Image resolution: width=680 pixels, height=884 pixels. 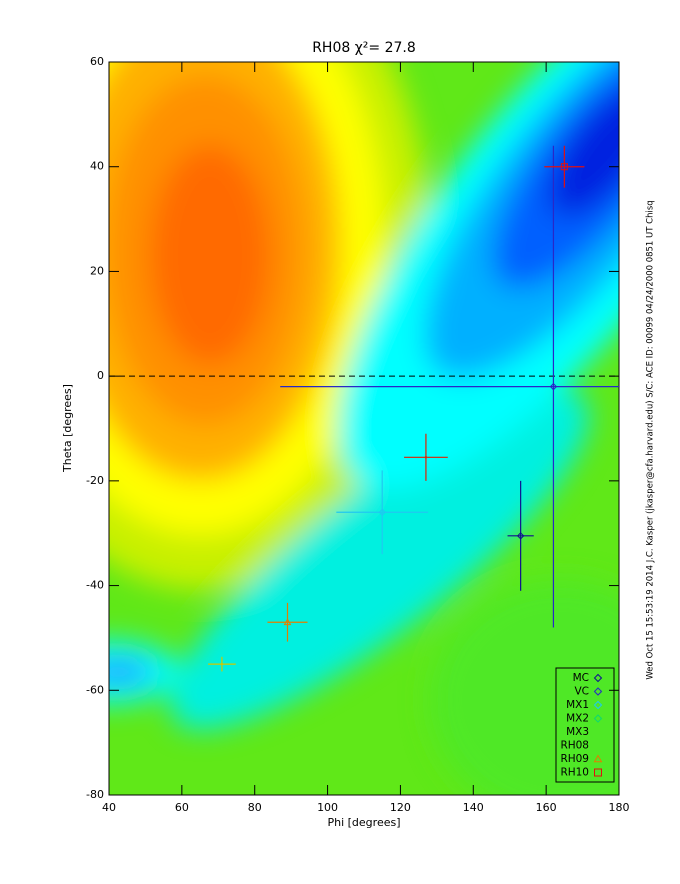 I want to click on legend-label: VC, so click(x=581, y=692).